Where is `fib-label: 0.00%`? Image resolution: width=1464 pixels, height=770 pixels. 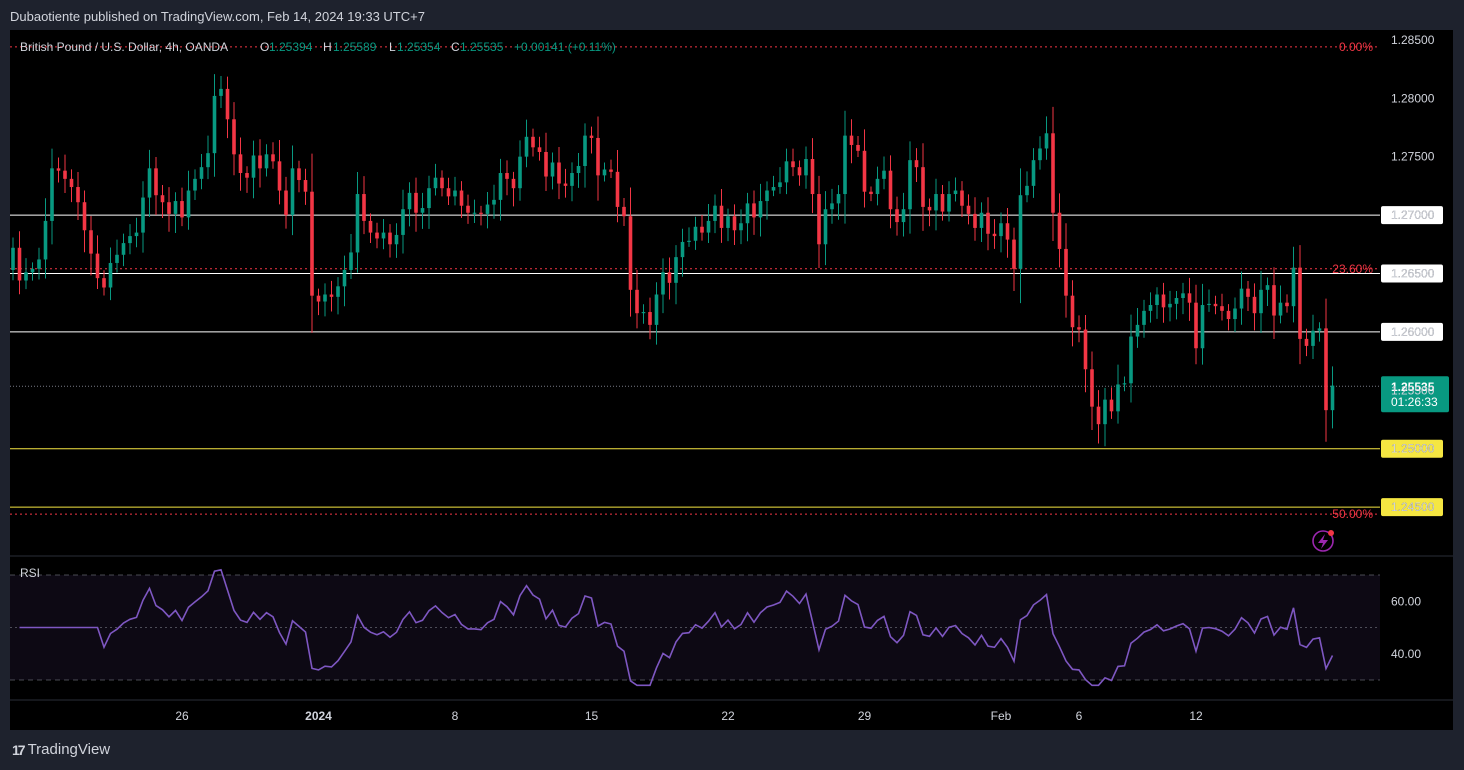
fib-label: 0.00% is located at coordinates (1356, 47).